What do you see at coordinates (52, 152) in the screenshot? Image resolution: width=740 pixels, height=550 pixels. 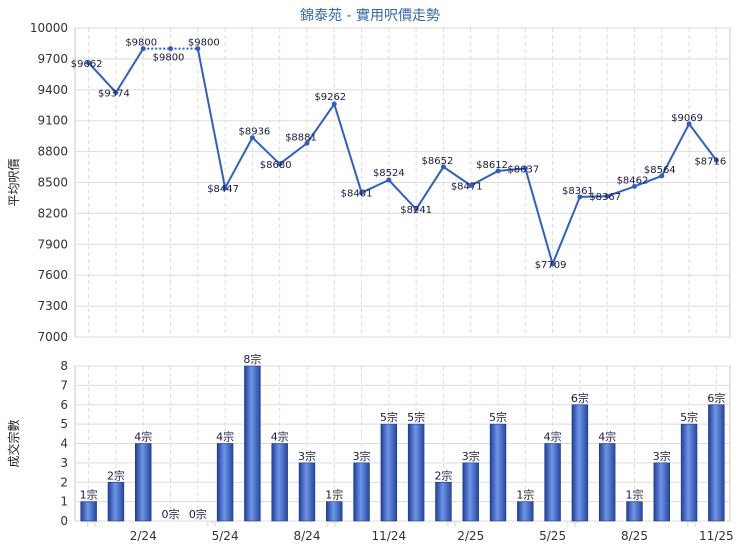 I see `price-y-tick-label: 8800` at bounding box center [52, 152].